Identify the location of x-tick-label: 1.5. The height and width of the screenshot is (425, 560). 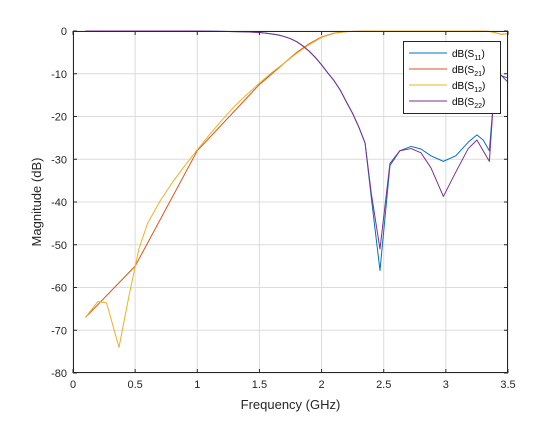
(259, 385).